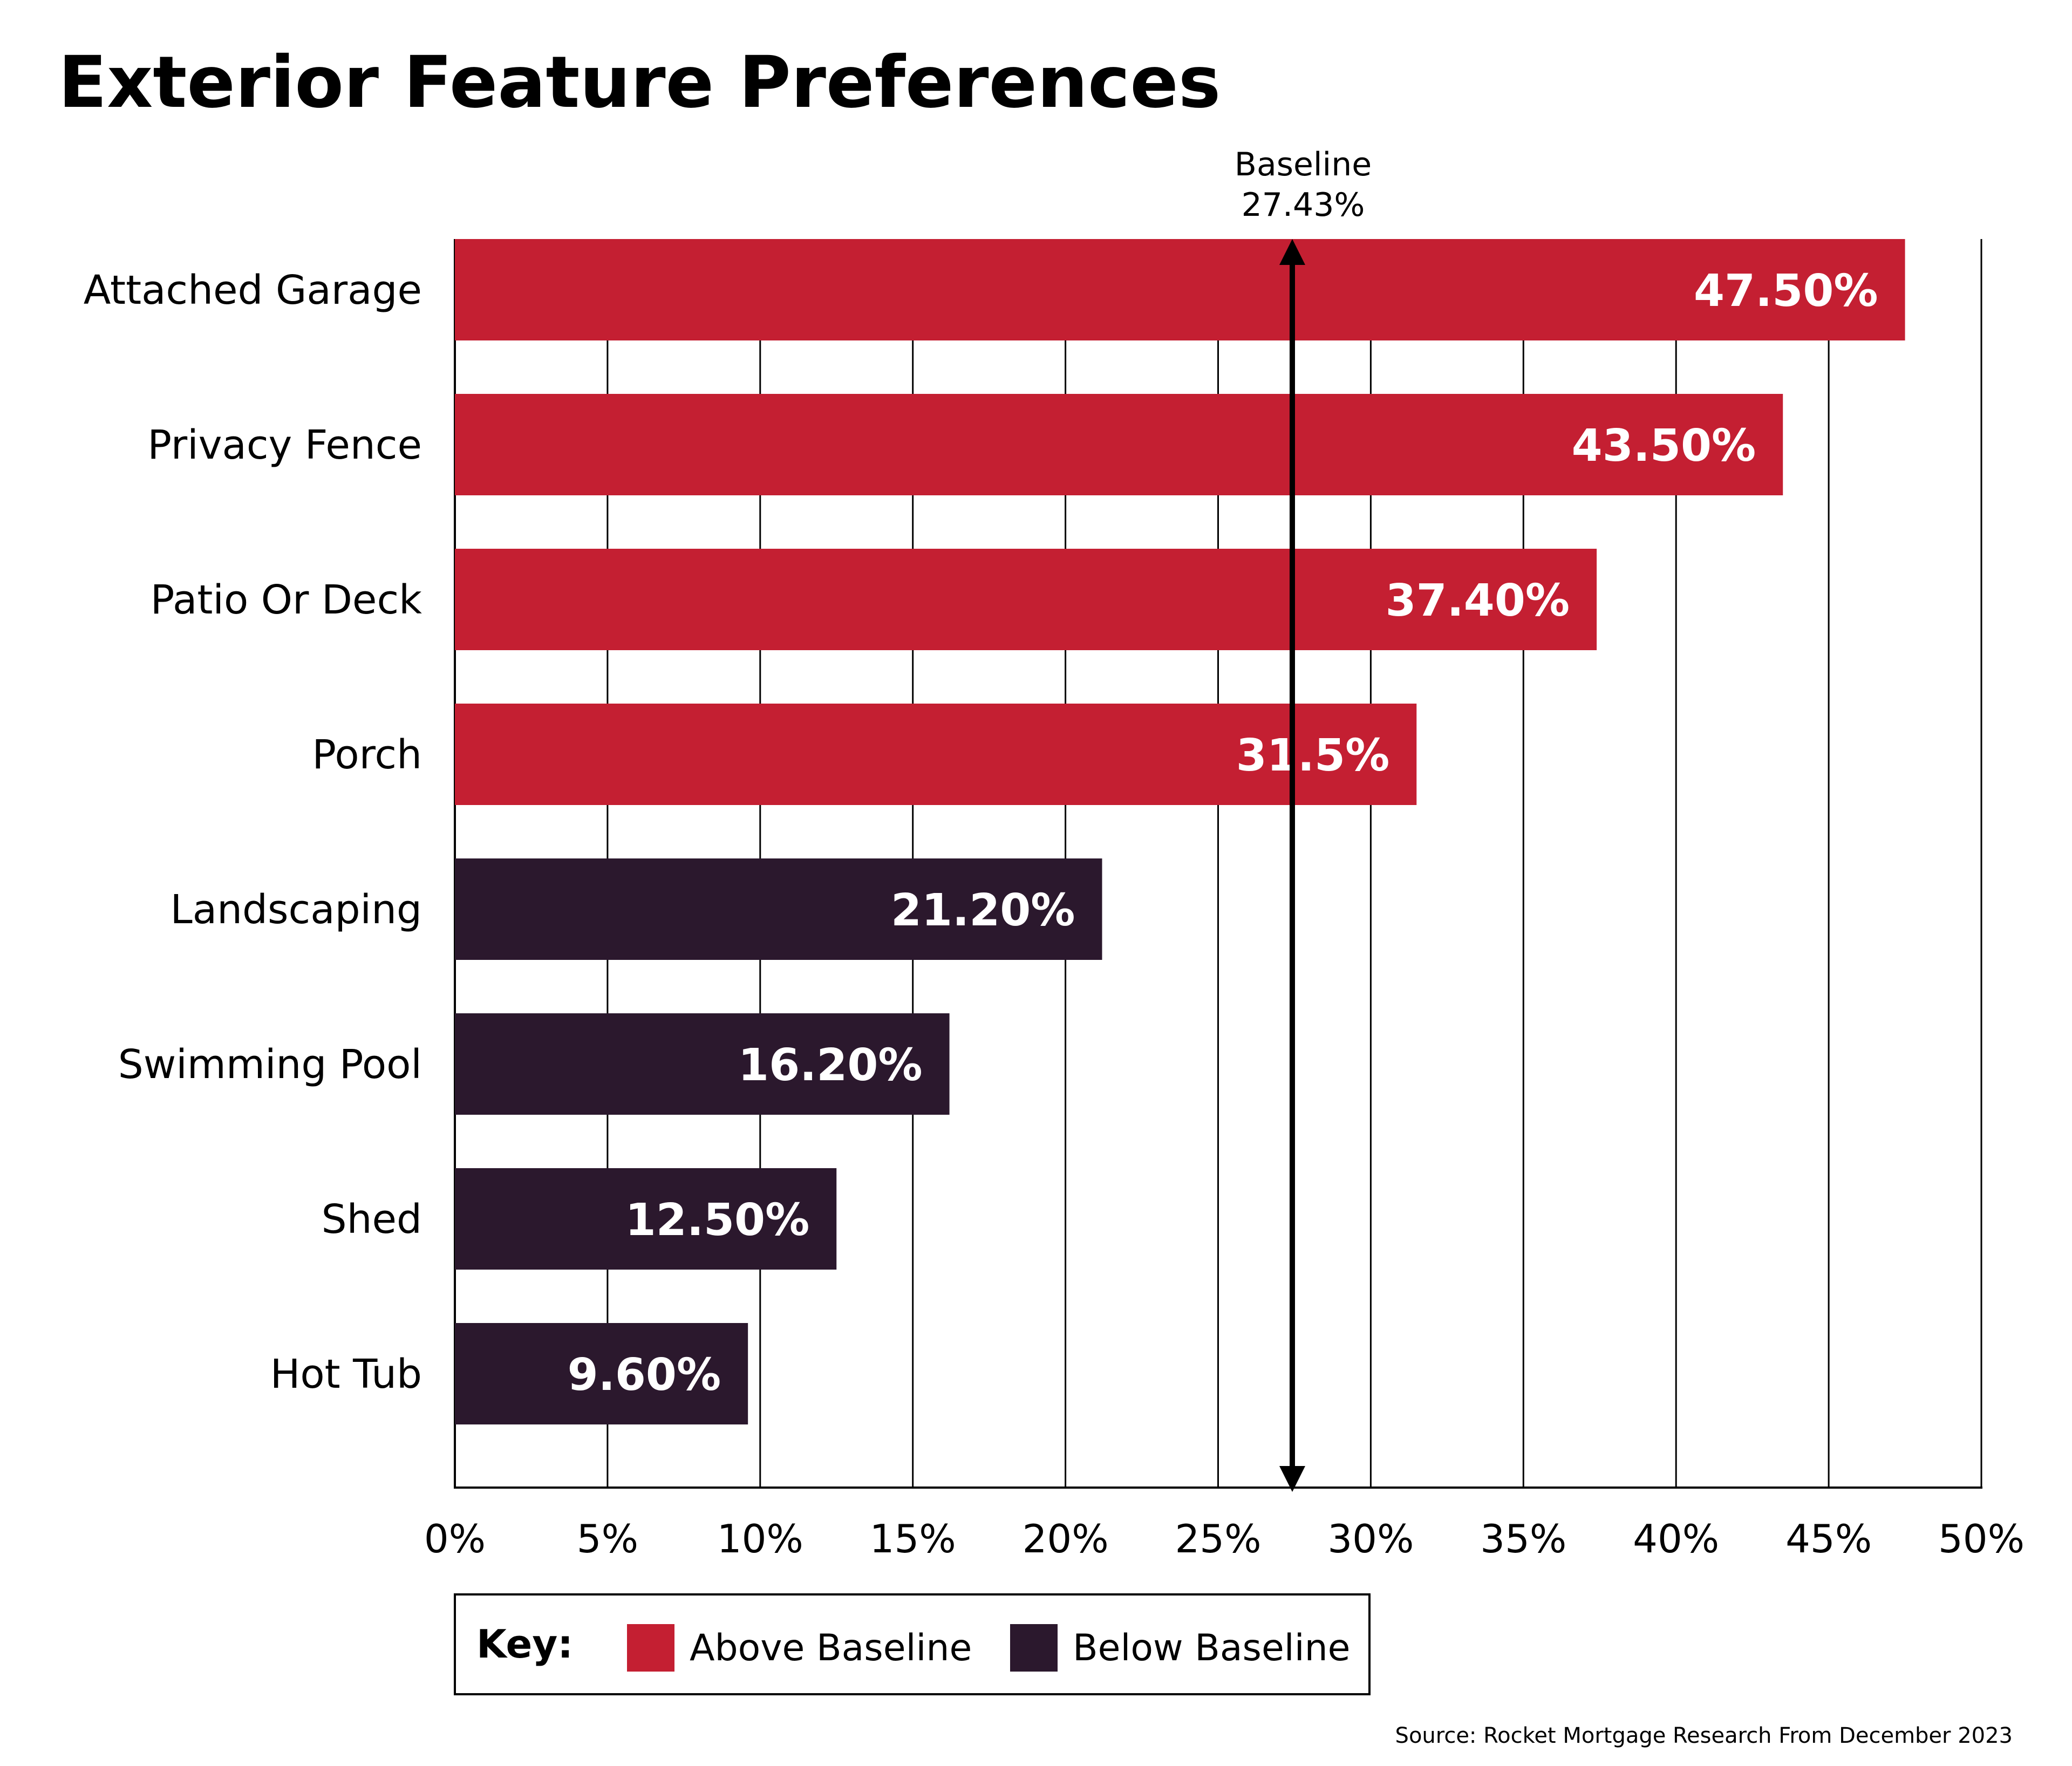 The image size is (2072, 1766). I want to click on data-label: 37.40%, so click(1478, 600).